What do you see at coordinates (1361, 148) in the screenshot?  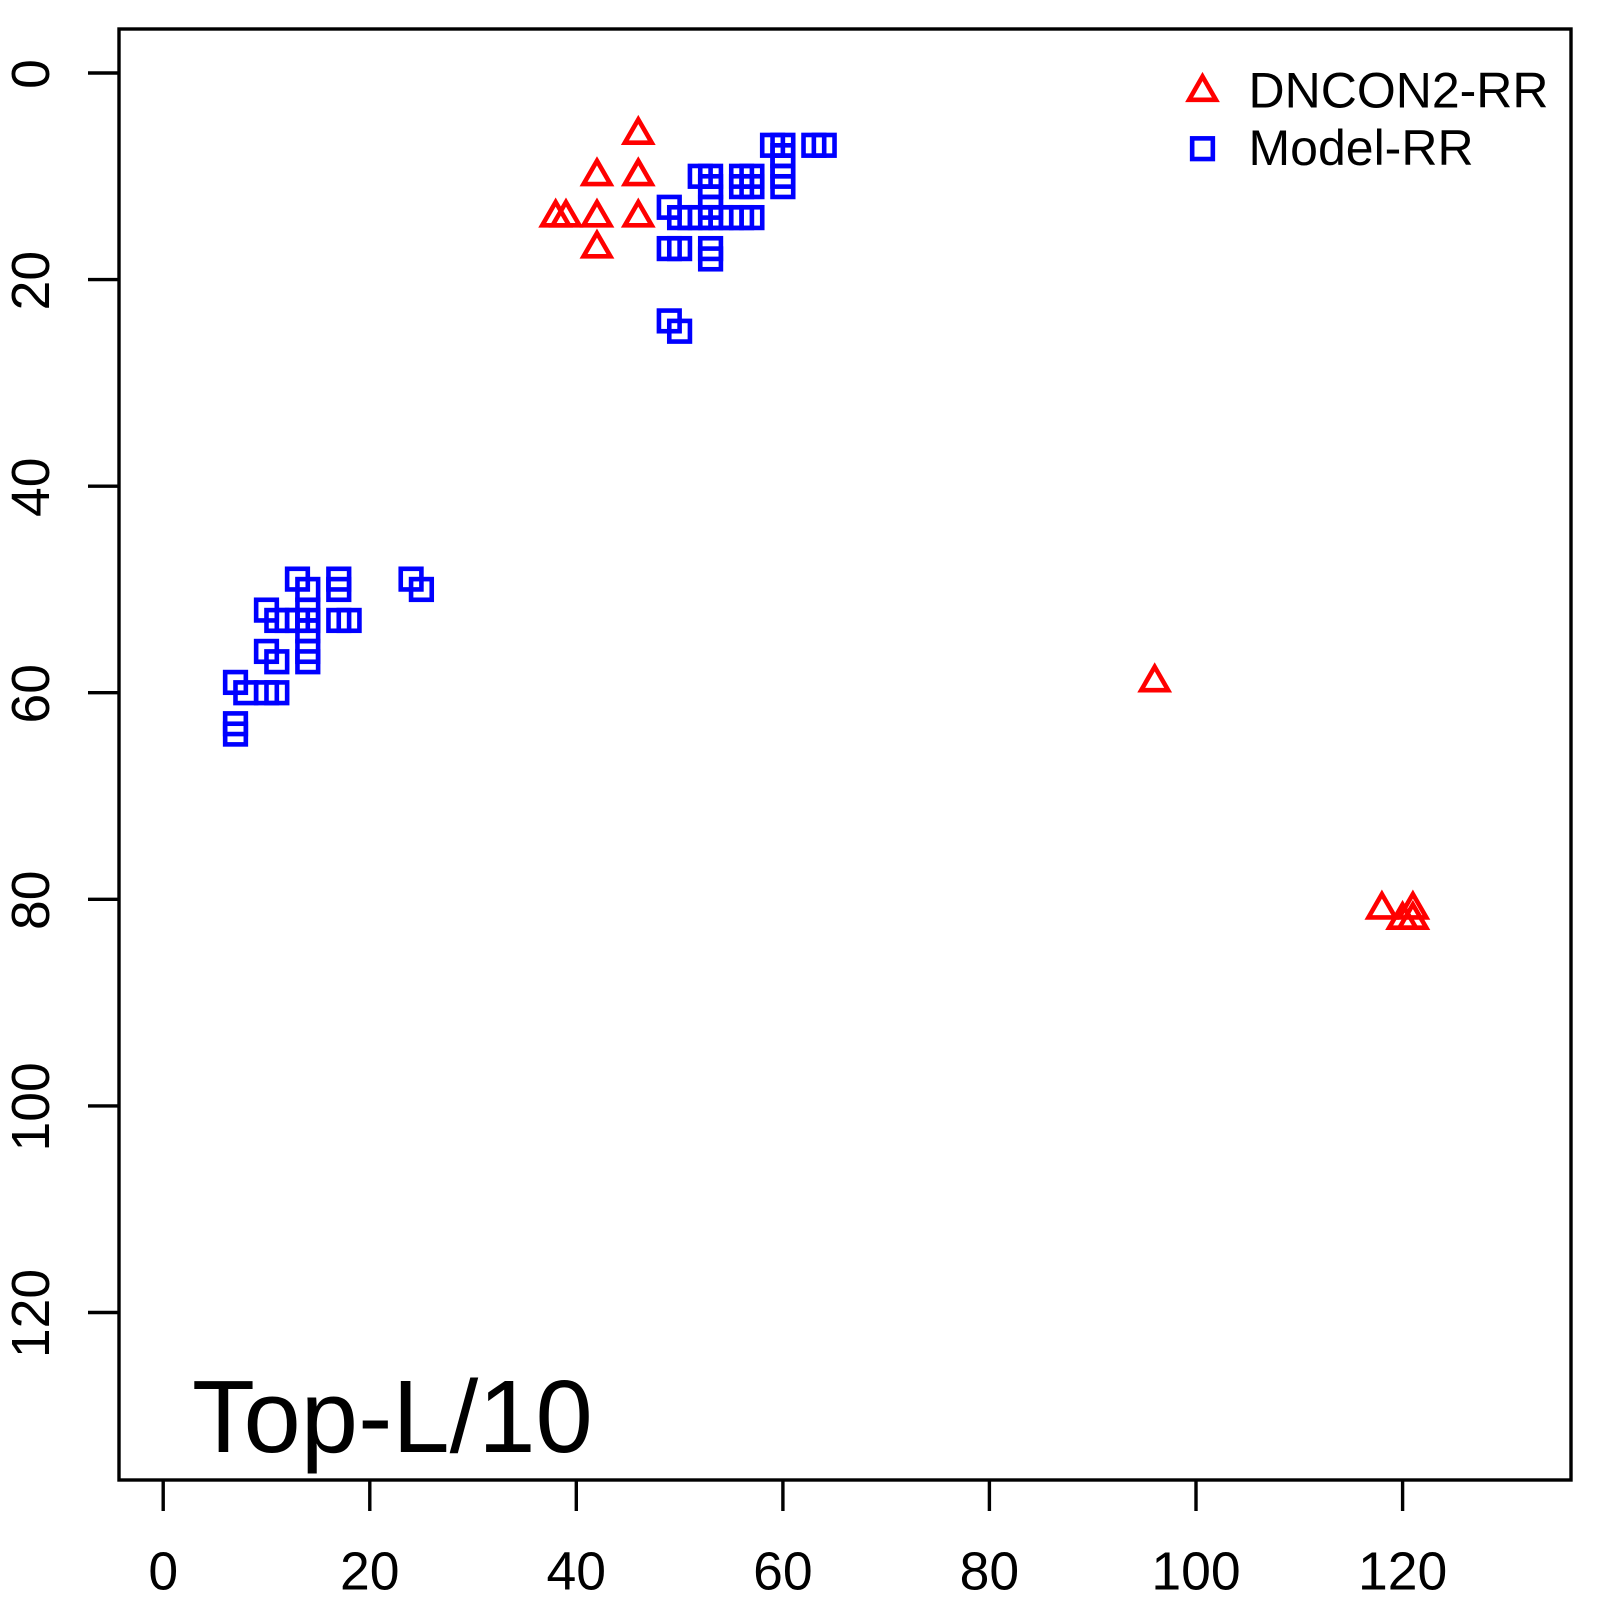 I see `svg-text: Model-RR` at bounding box center [1361, 148].